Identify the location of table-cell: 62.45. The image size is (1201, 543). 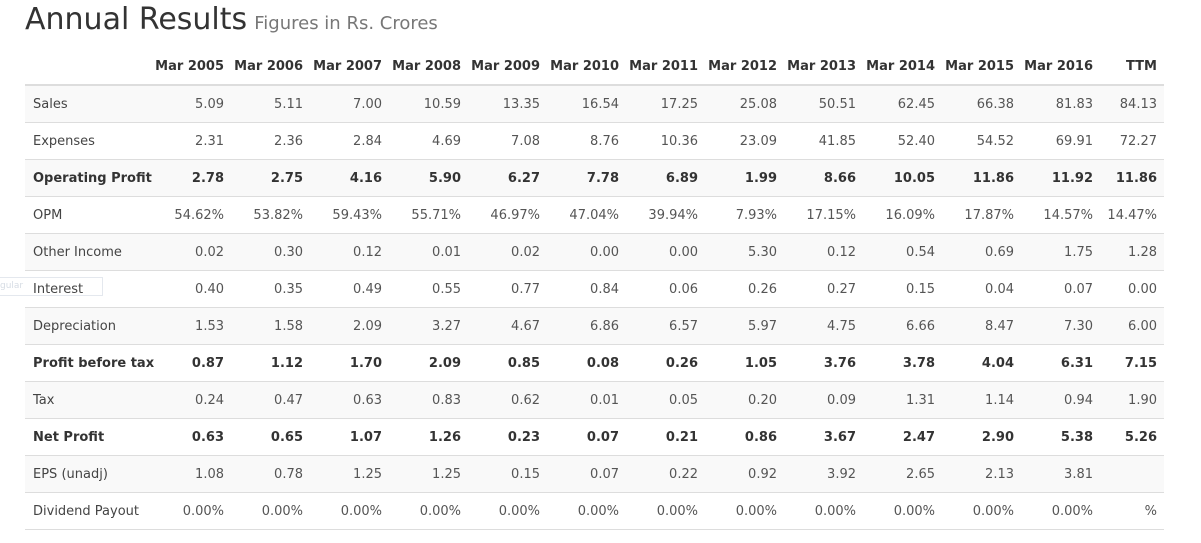
(902, 104).